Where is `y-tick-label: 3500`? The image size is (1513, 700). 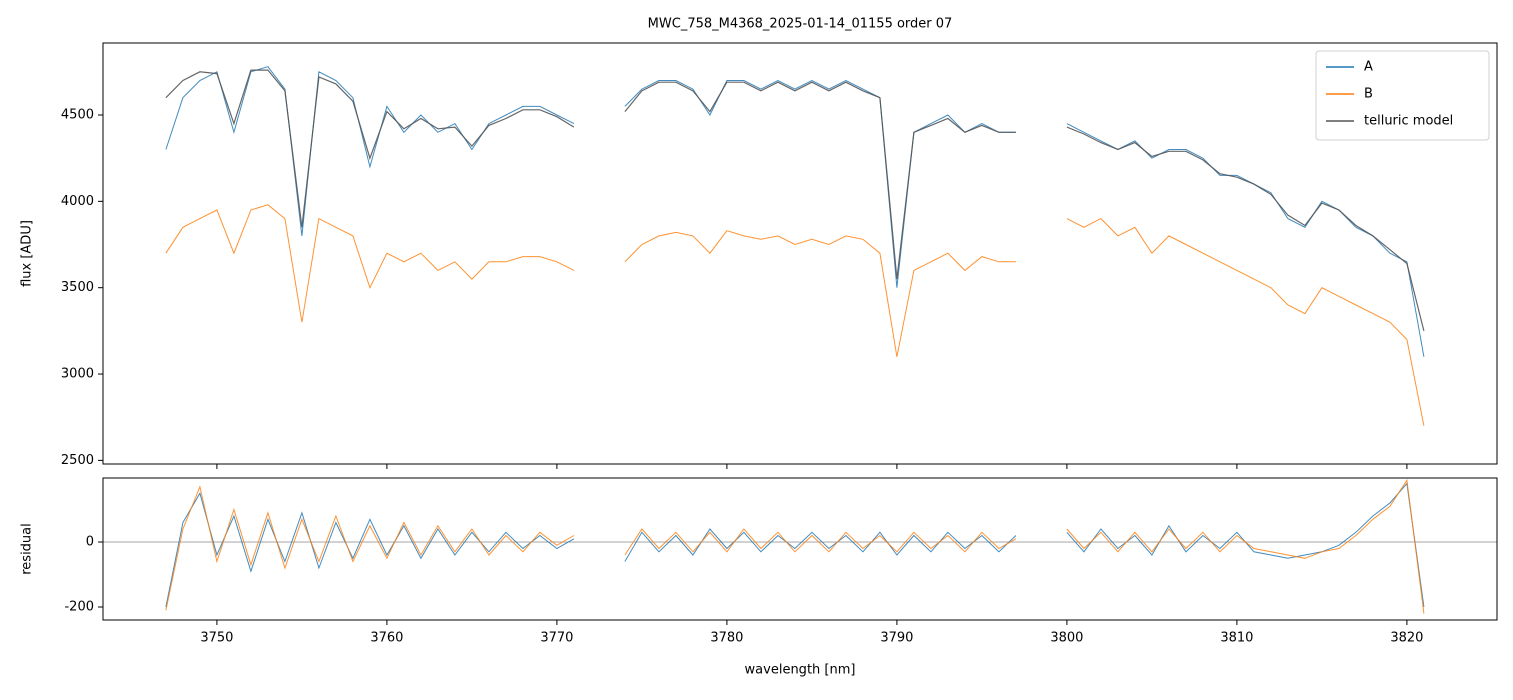
y-tick-label: 3500 is located at coordinates (77, 287).